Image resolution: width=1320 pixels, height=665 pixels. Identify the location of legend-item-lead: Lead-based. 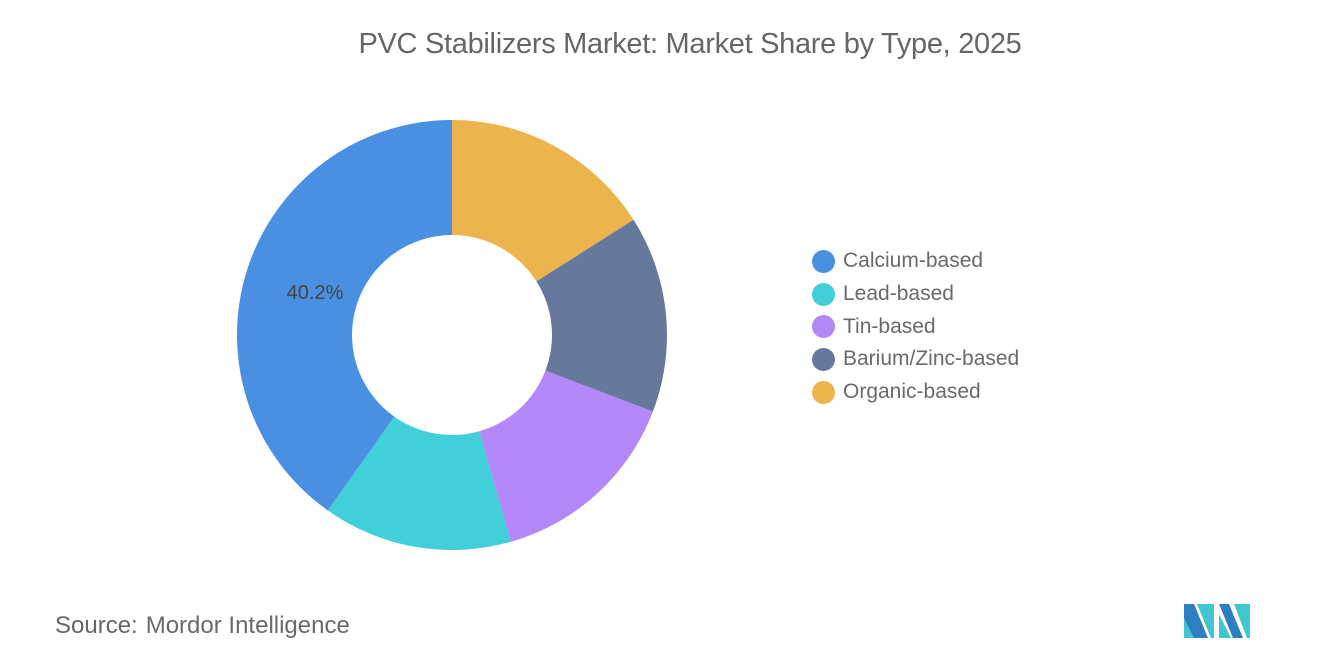
(915, 294).